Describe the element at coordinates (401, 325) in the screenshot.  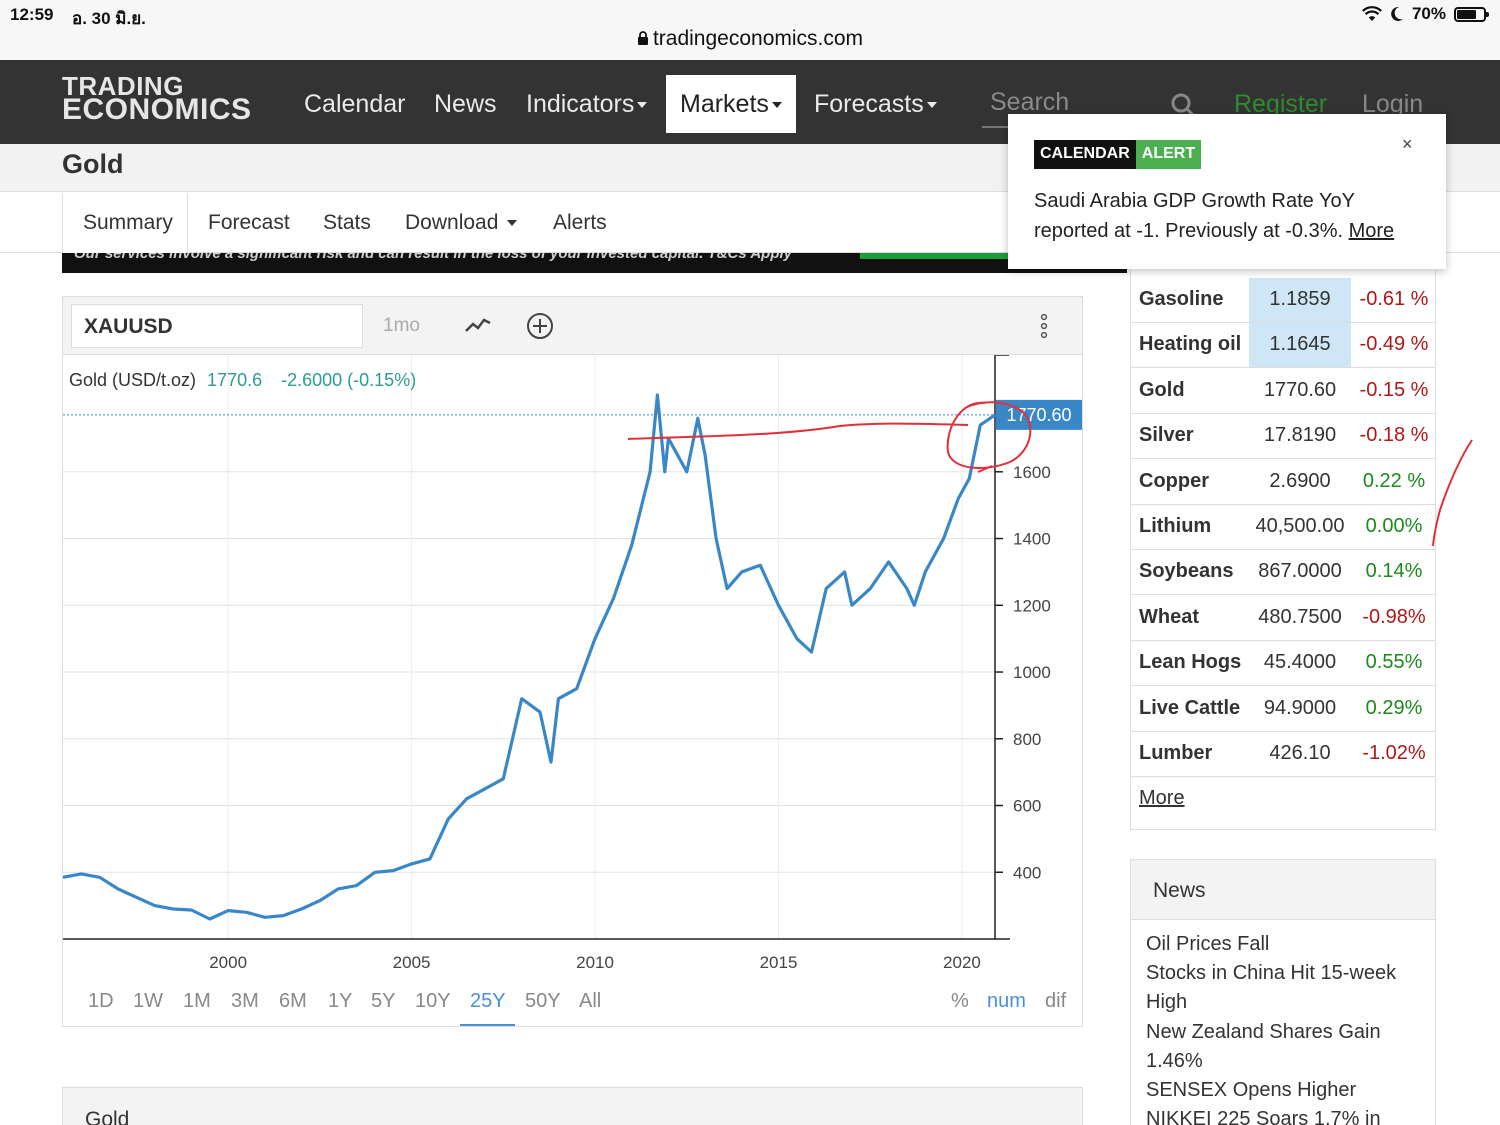
I see `frequency-selector: 1mo` at that location.